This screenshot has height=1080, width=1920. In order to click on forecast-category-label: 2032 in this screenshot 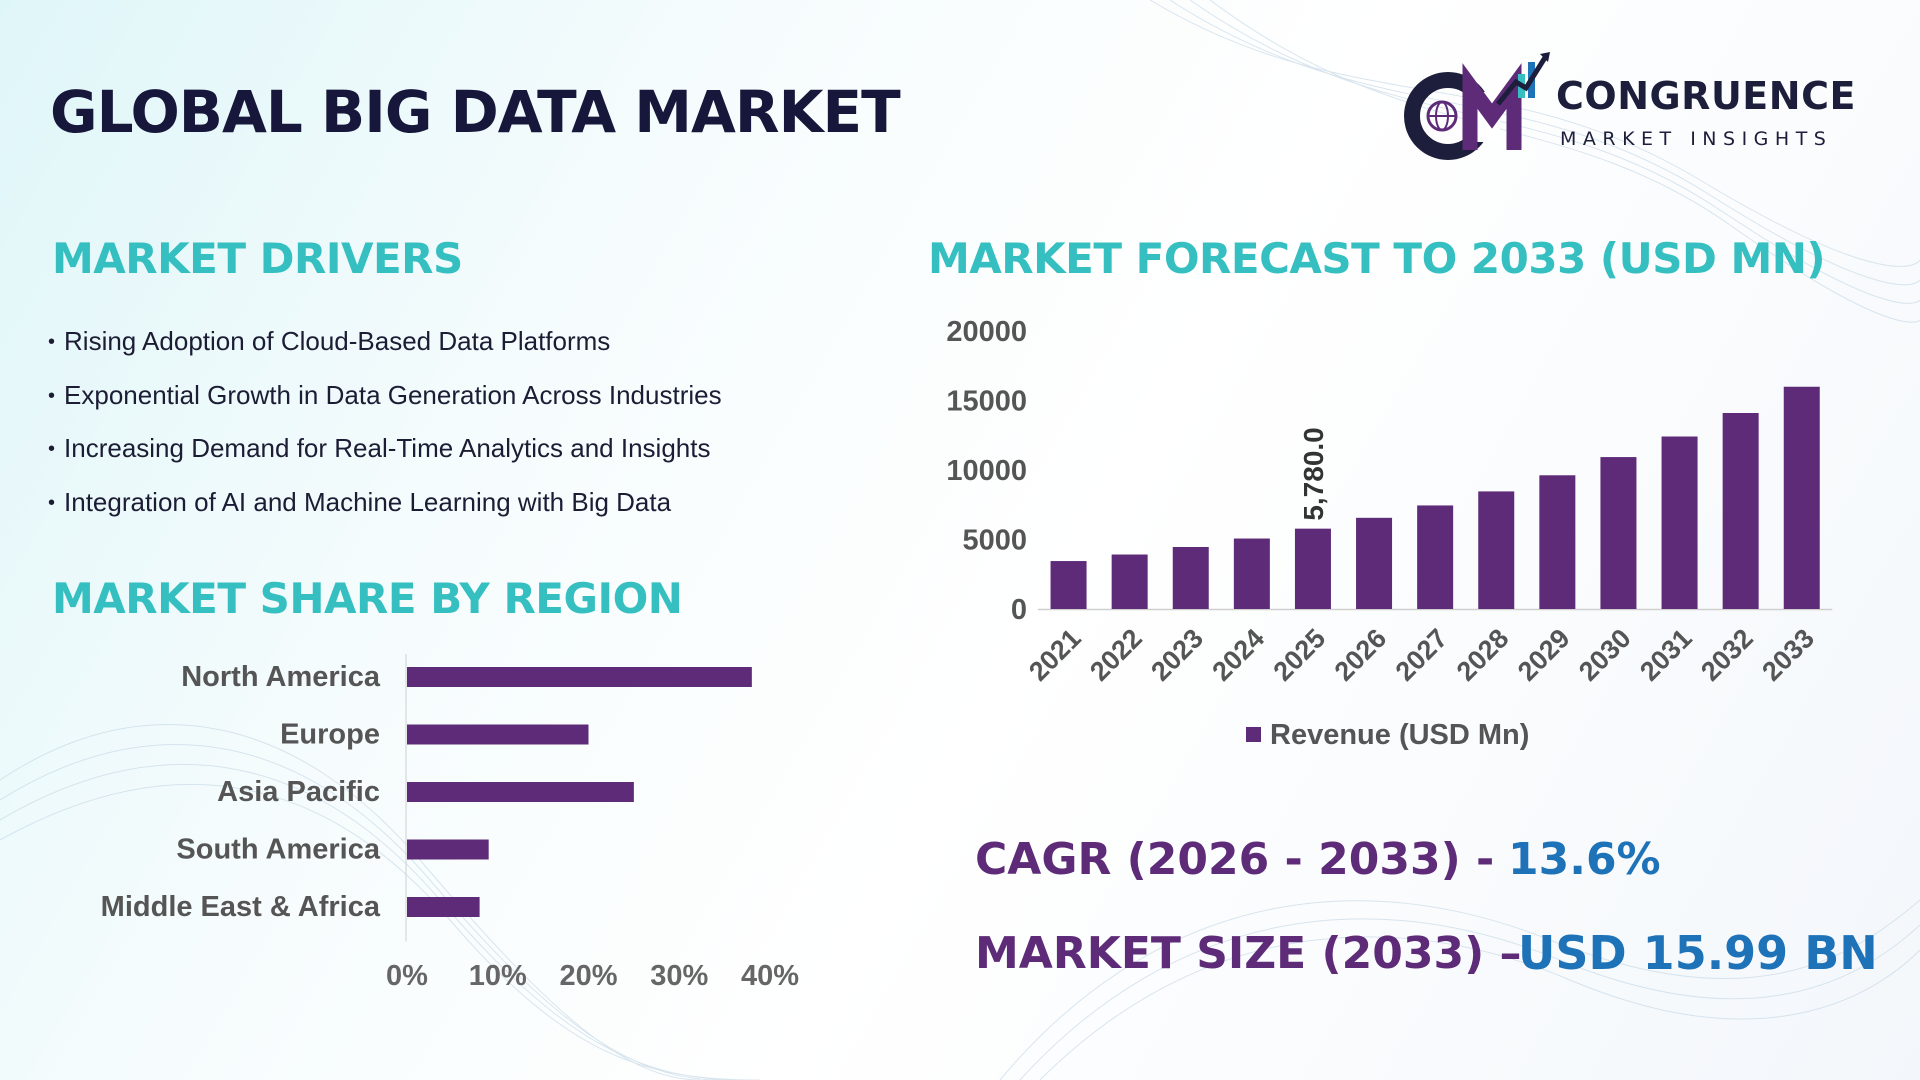, I will do `click(1727, 655)`.